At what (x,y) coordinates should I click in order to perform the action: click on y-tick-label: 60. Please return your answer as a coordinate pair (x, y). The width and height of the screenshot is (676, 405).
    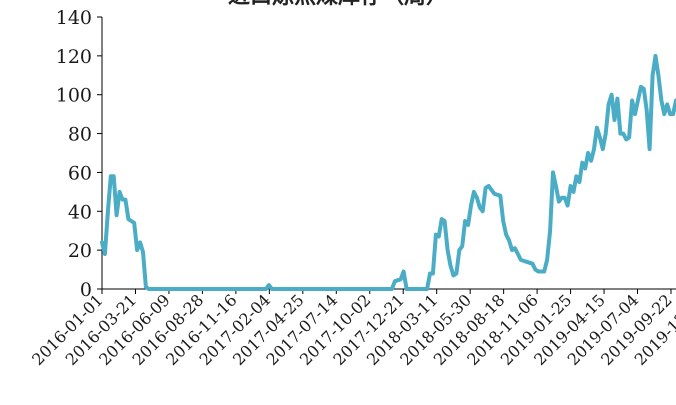
    Looking at the image, I should click on (80, 173).